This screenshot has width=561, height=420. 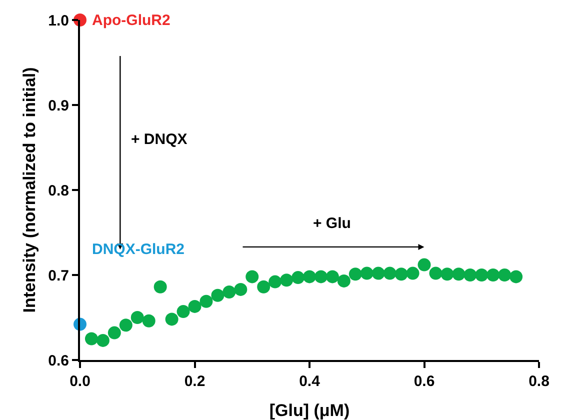 What do you see at coordinates (58, 21) in the screenshot?
I see `y-tick-label: 1.0` at bounding box center [58, 21].